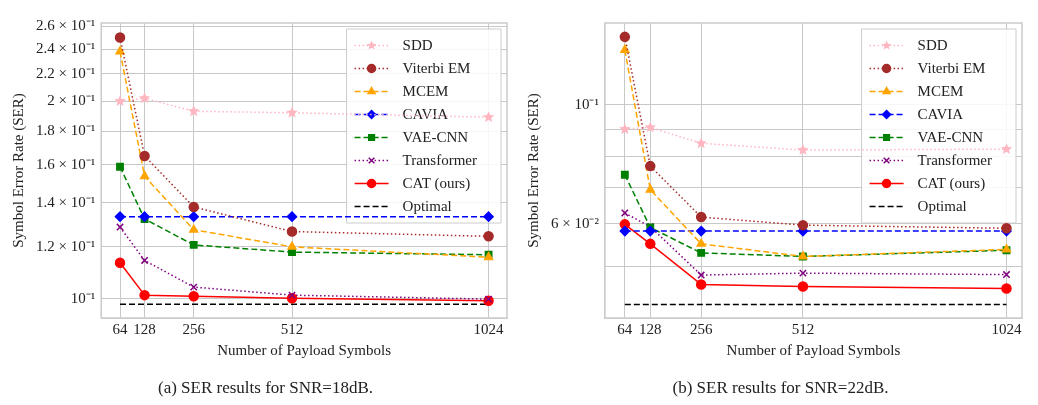 This screenshot has width=1038, height=405. I want to click on y-tick-label: 2.2 × 10⁻¹, so click(65, 72).